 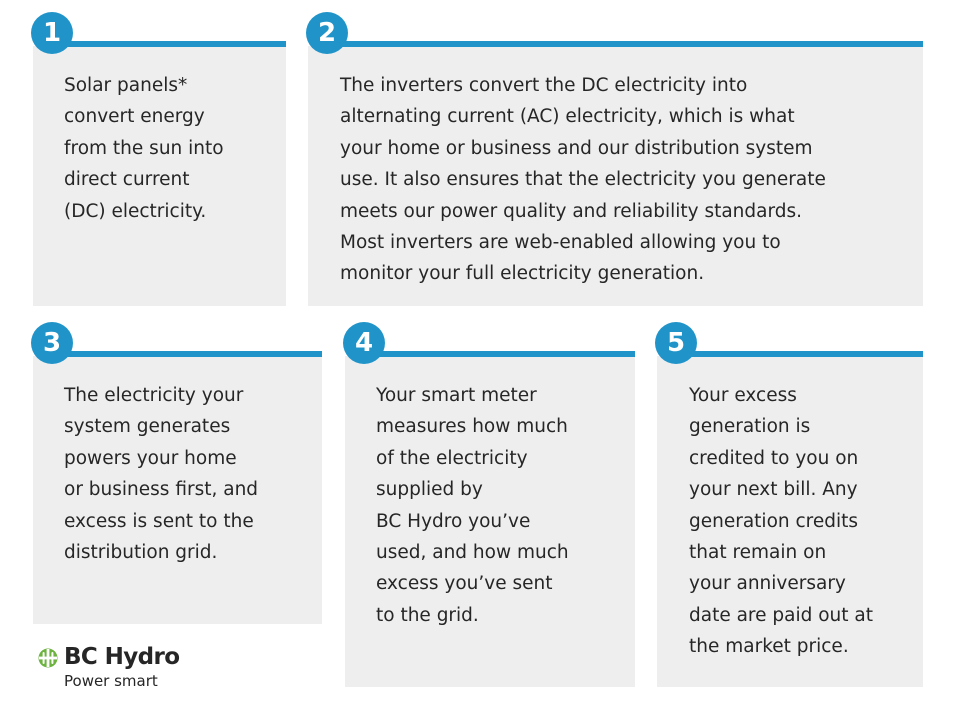 What do you see at coordinates (111, 681) in the screenshot?
I see `logo-tagline: Power smart` at bounding box center [111, 681].